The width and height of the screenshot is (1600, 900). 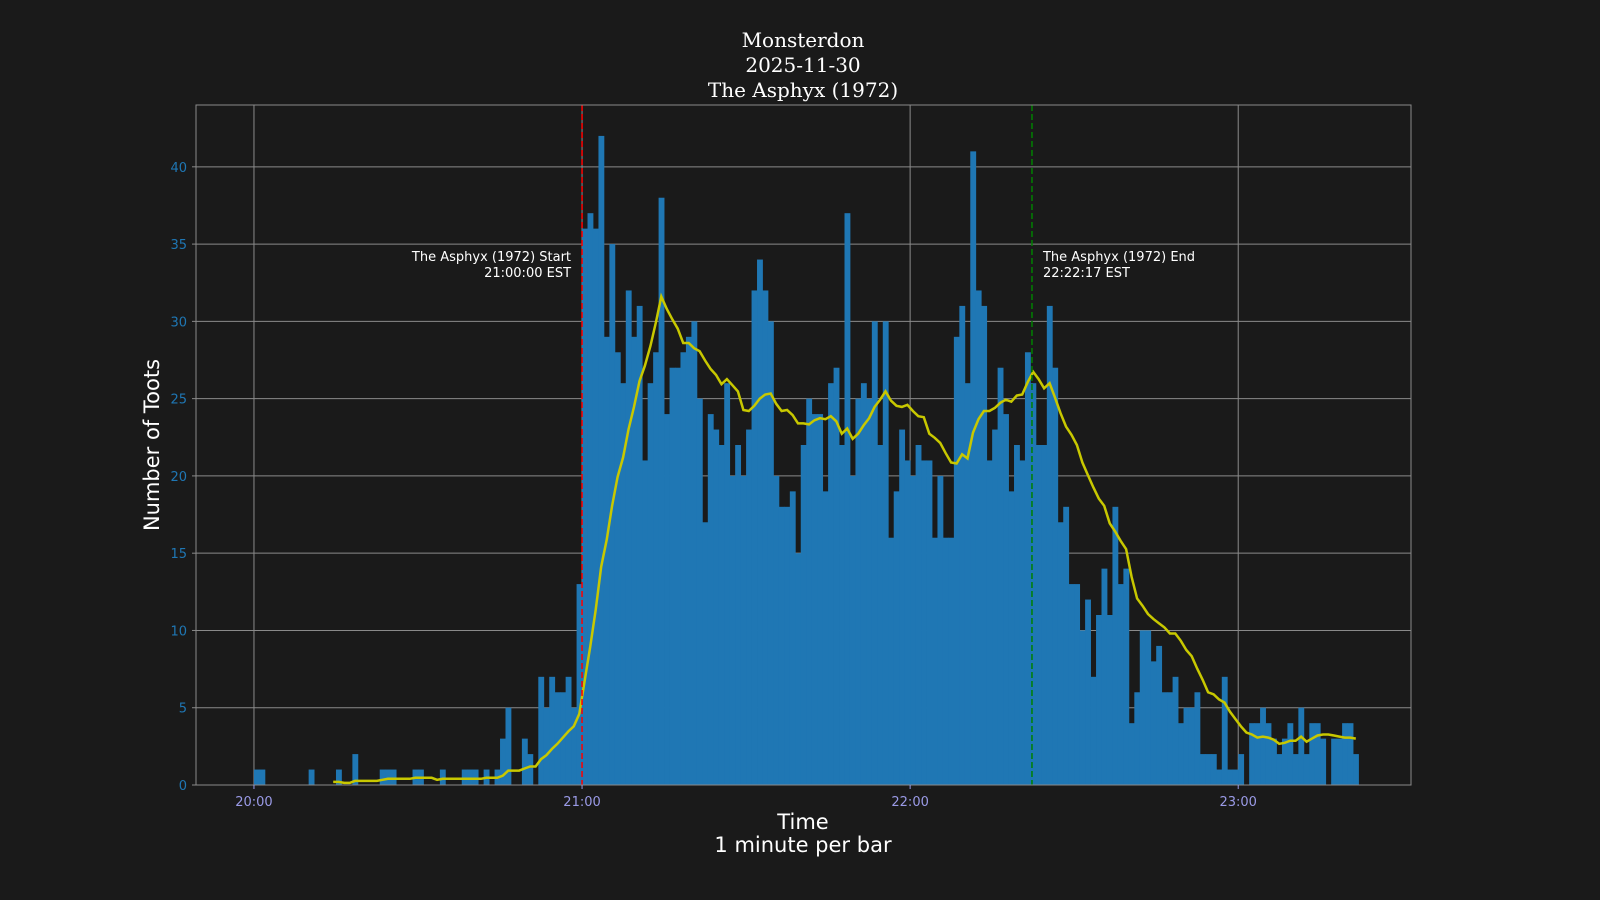 What do you see at coordinates (152, 445) in the screenshot?
I see `y-axis-label: Number of Toots` at bounding box center [152, 445].